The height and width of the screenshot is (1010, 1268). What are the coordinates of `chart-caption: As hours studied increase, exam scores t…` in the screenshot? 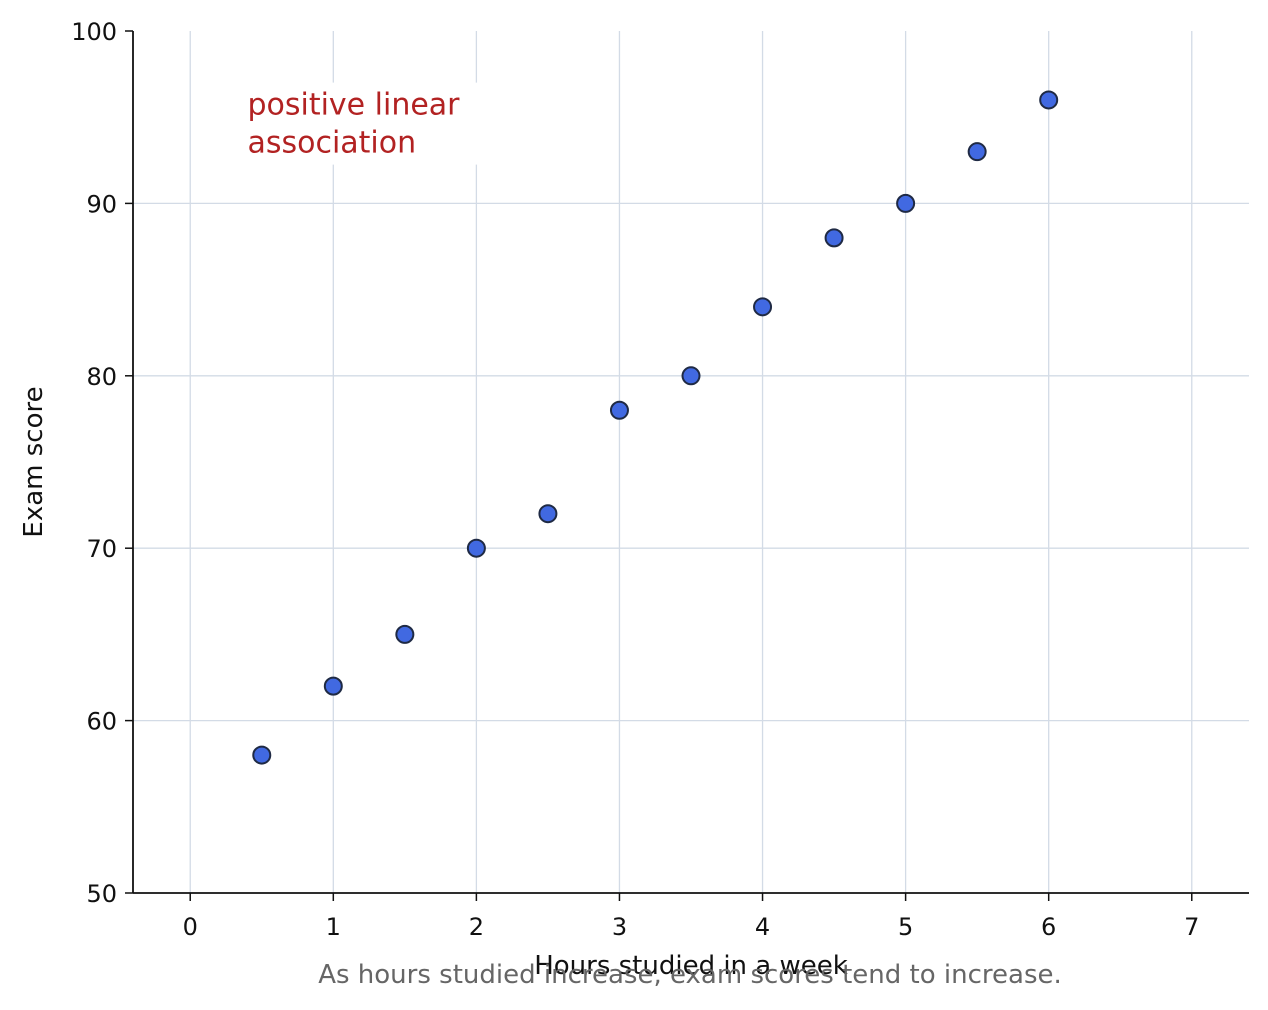 It's located at (690, 975).